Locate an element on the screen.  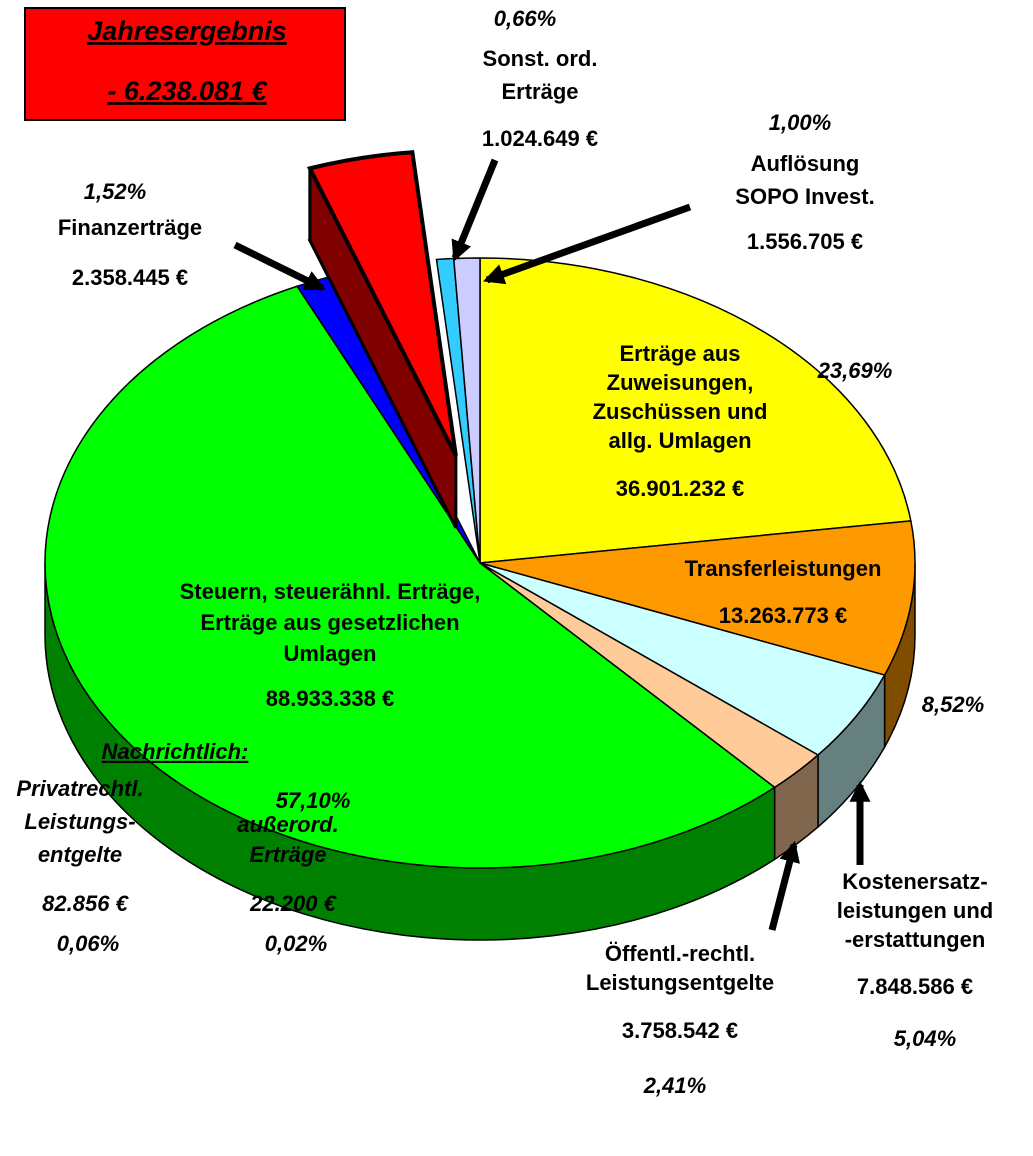
slice-label: -erstattungen is located at coordinates (915, 939).